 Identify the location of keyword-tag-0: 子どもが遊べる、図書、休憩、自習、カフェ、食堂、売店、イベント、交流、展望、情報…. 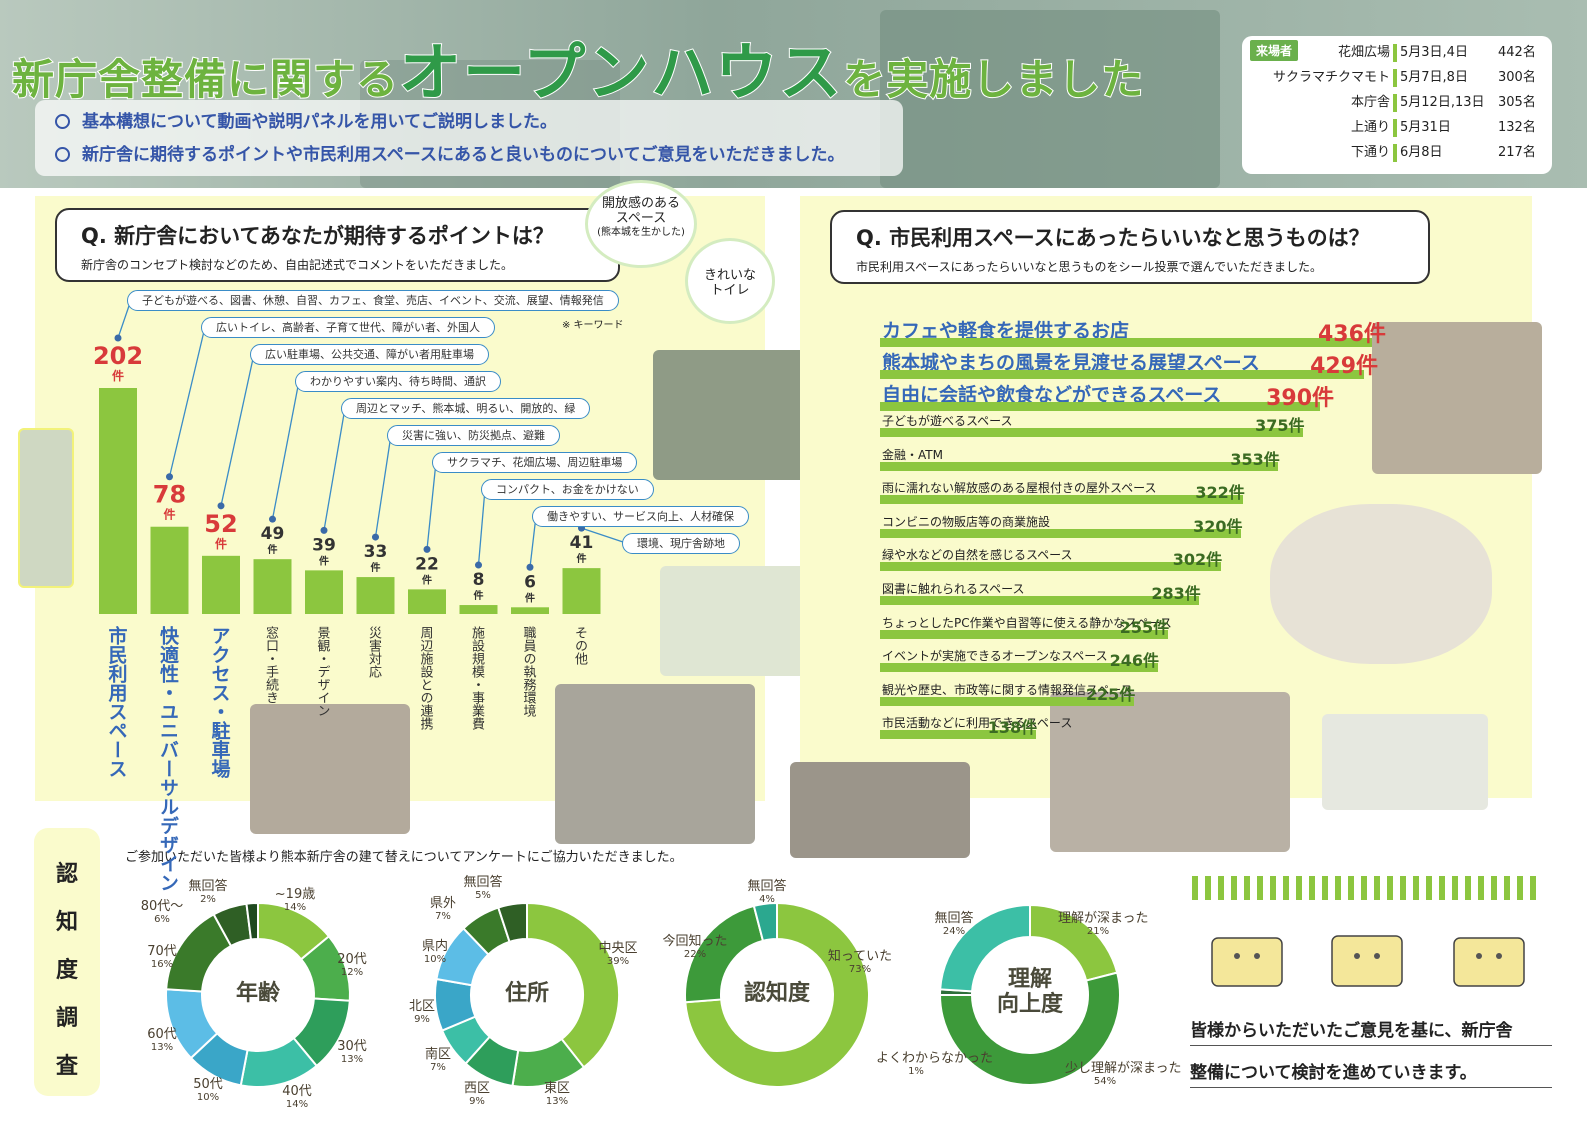
(373, 300).